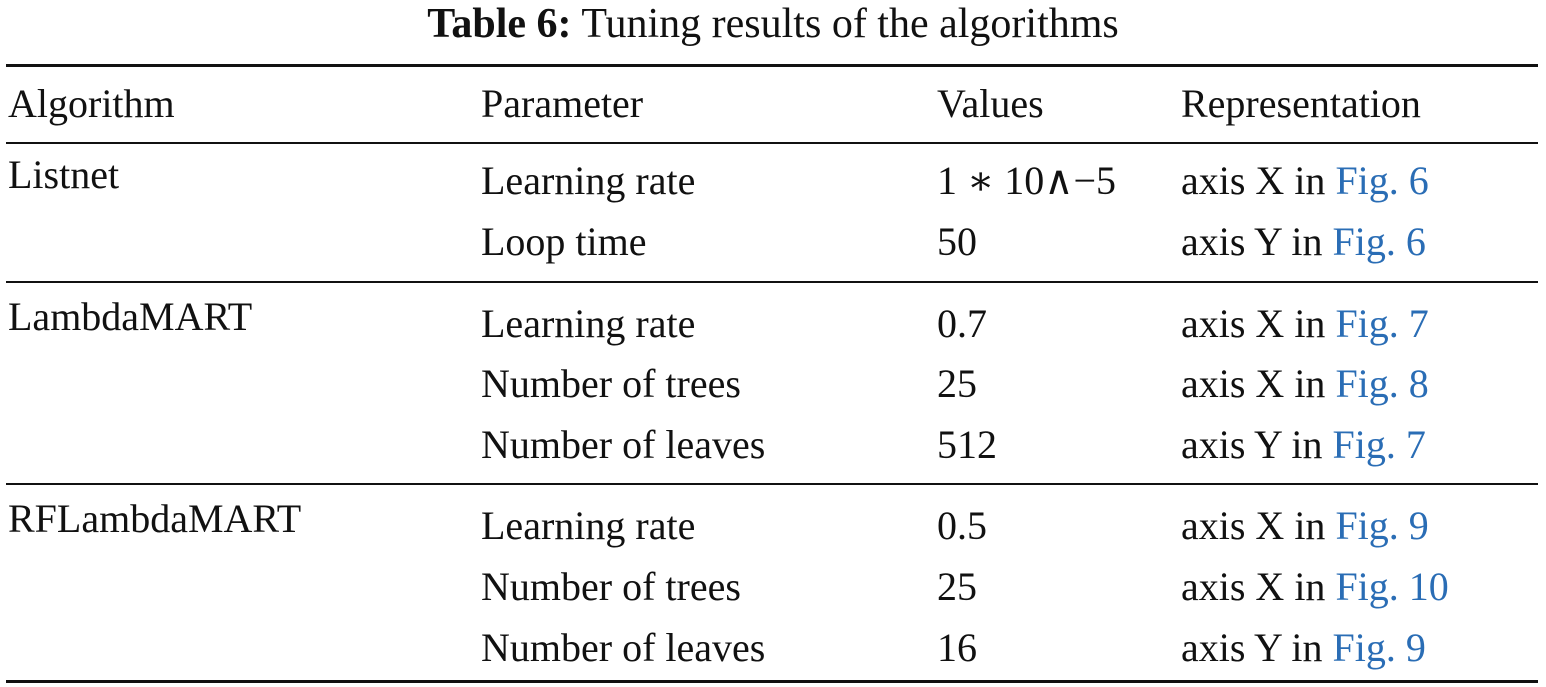  Describe the element at coordinates (967, 444) in the screenshot. I see `value-cell: 512` at that location.